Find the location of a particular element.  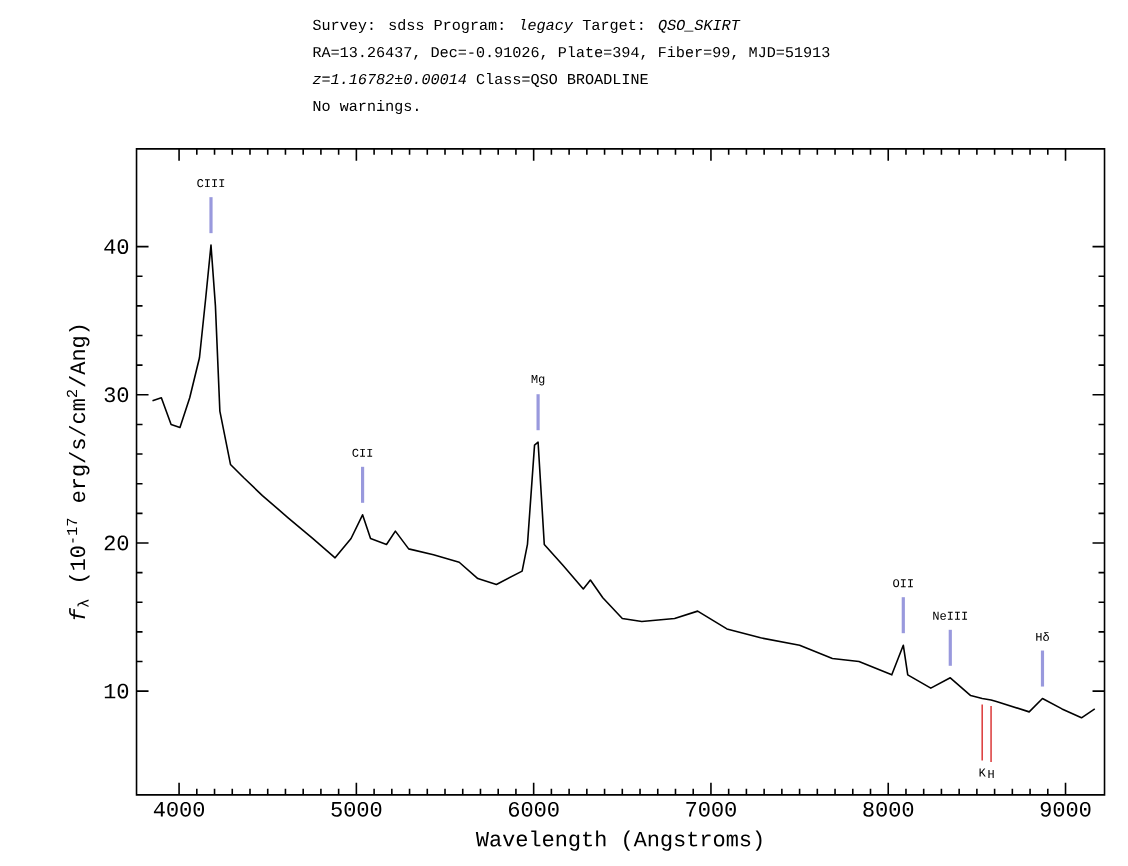

x-axis-title: Wavelength (Angstroms) is located at coordinates (618, 840).